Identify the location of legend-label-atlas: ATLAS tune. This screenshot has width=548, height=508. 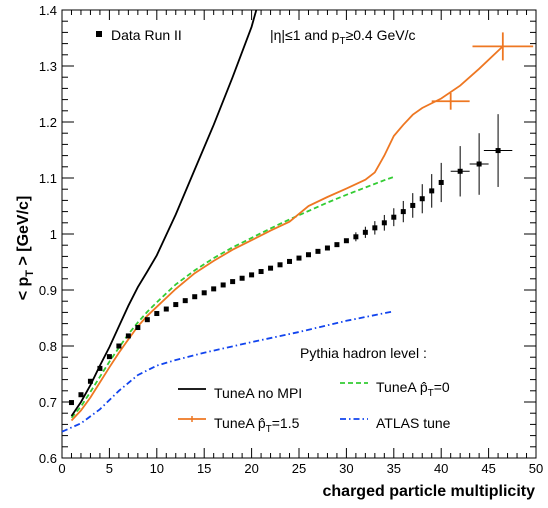
(413, 423).